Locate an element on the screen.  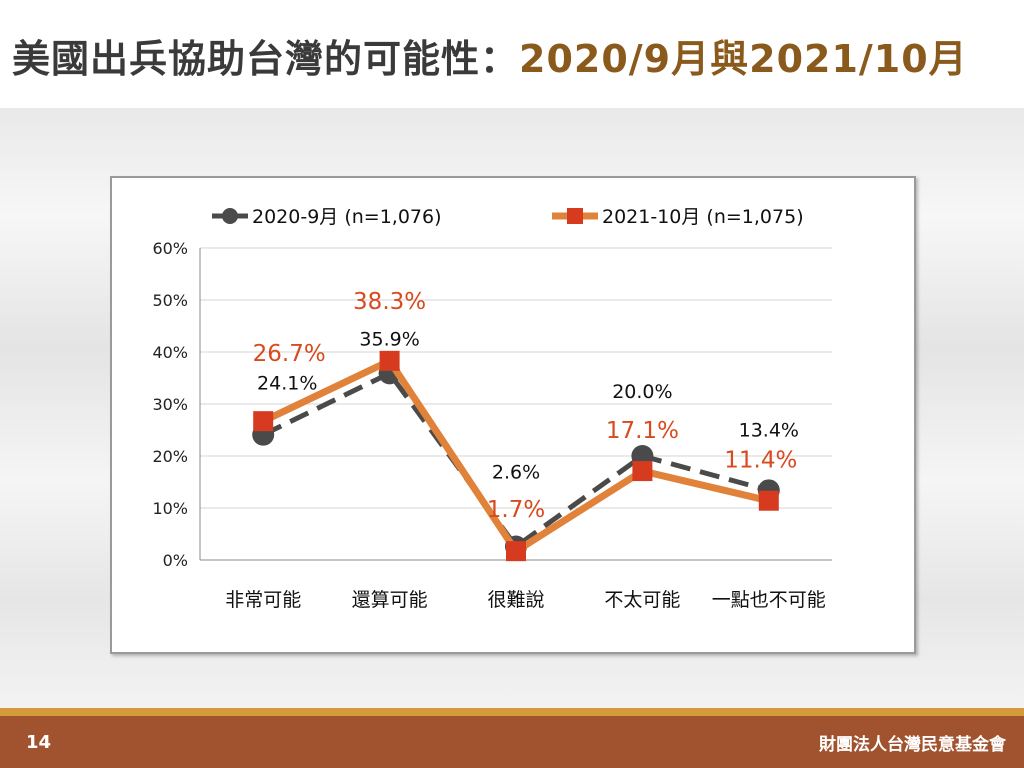
title-main-text: 美國出兵協助台灣的可能性： is located at coordinates (266, 59).